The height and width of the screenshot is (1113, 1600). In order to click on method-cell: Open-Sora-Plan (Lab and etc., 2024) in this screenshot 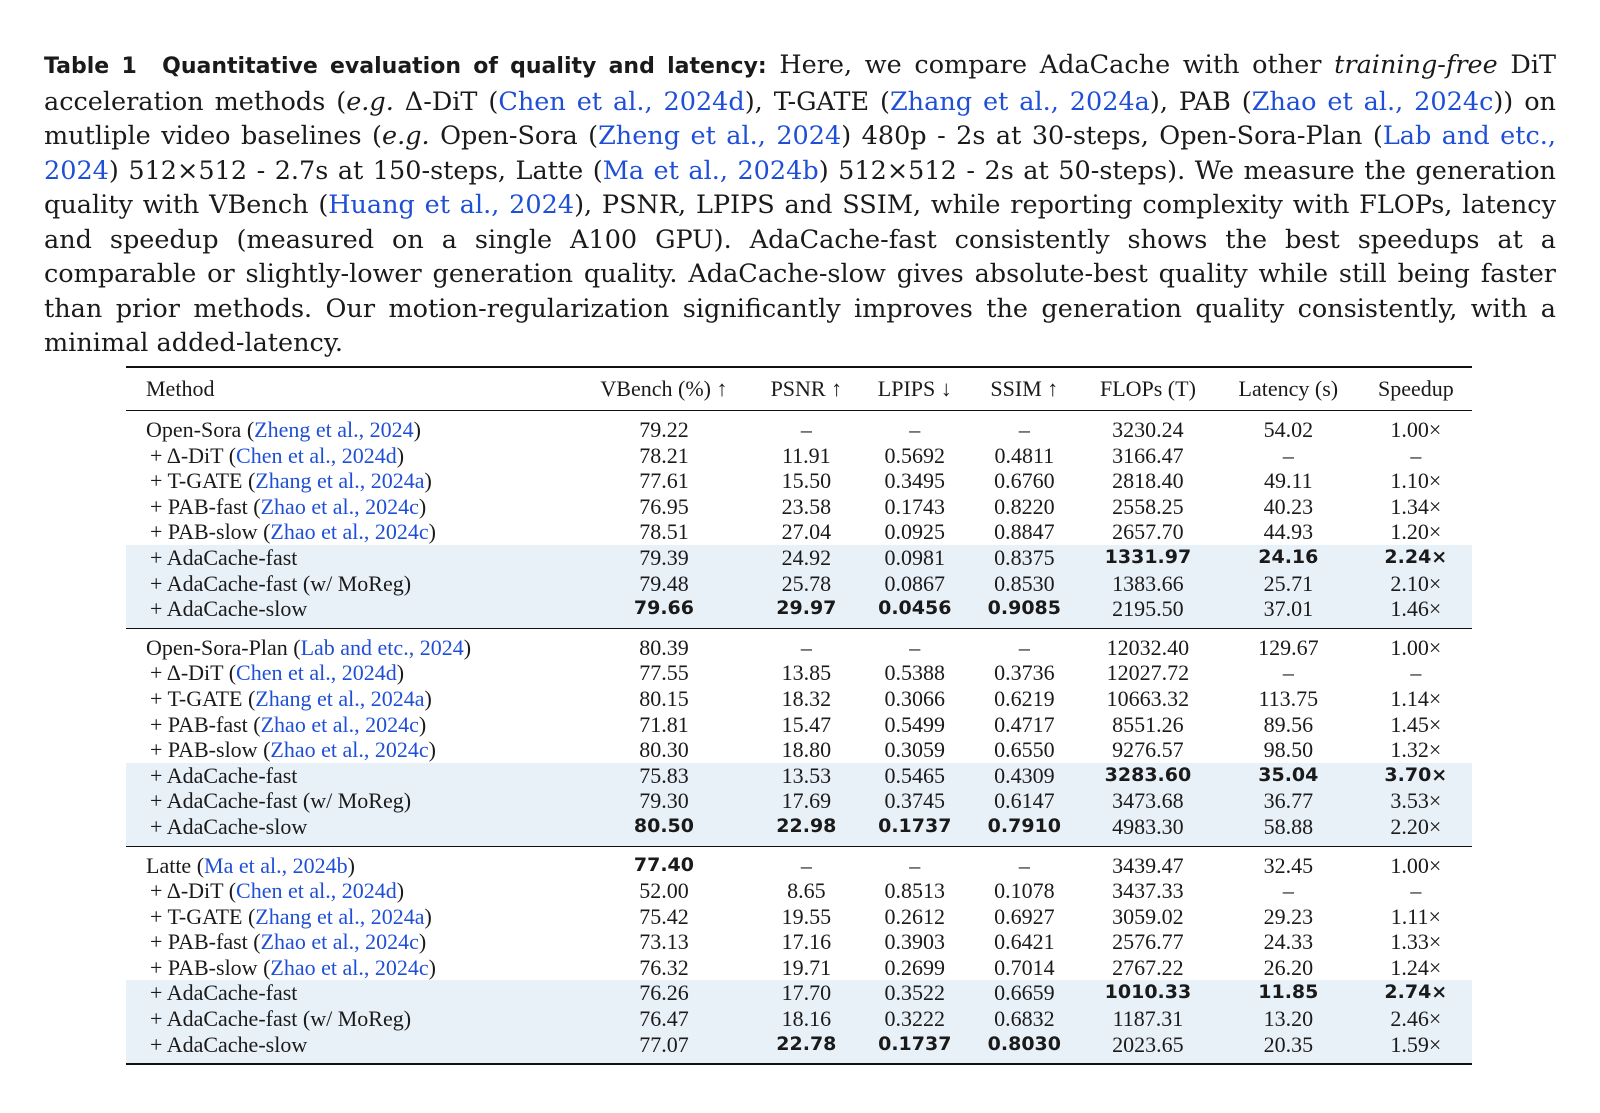, I will do `click(309, 647)`.